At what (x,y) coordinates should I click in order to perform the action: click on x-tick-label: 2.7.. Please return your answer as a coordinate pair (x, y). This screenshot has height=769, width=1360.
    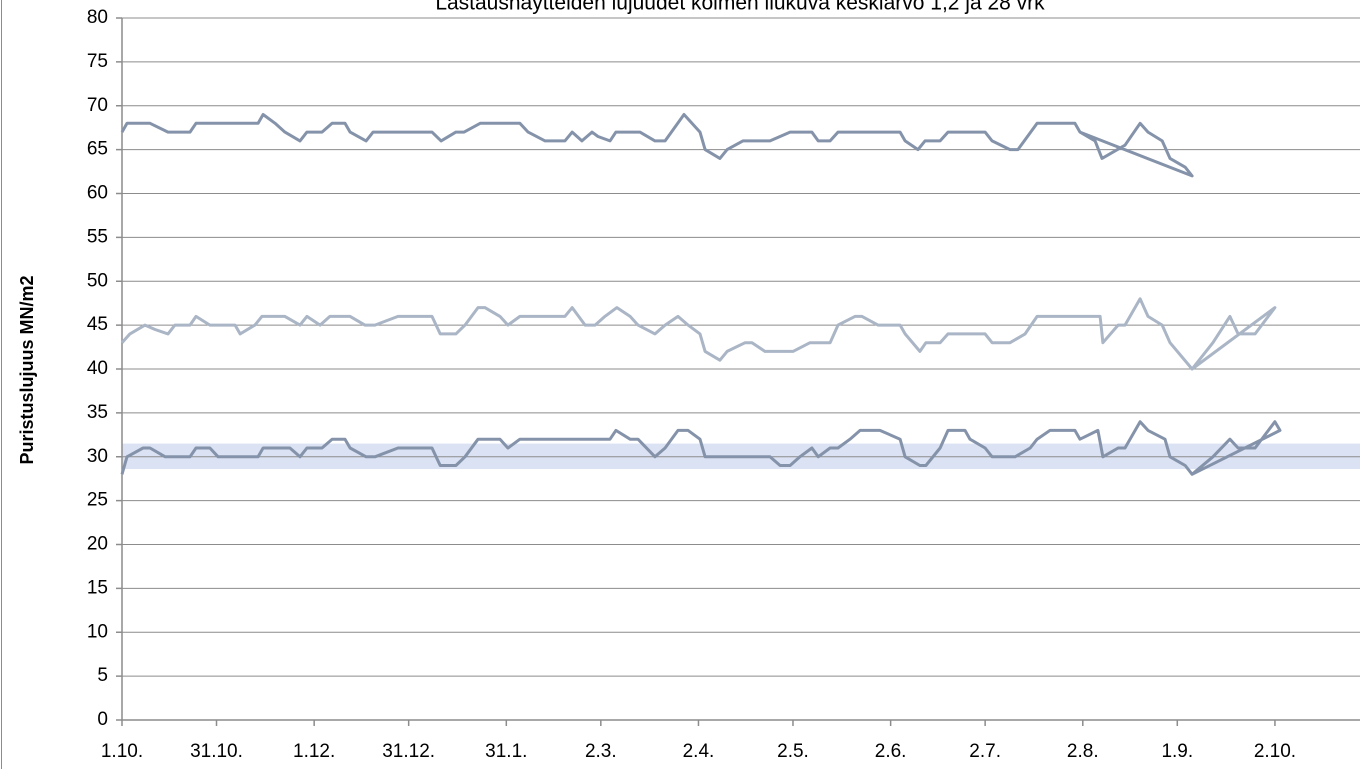
    Looking at the image, I should click on (985, 751).